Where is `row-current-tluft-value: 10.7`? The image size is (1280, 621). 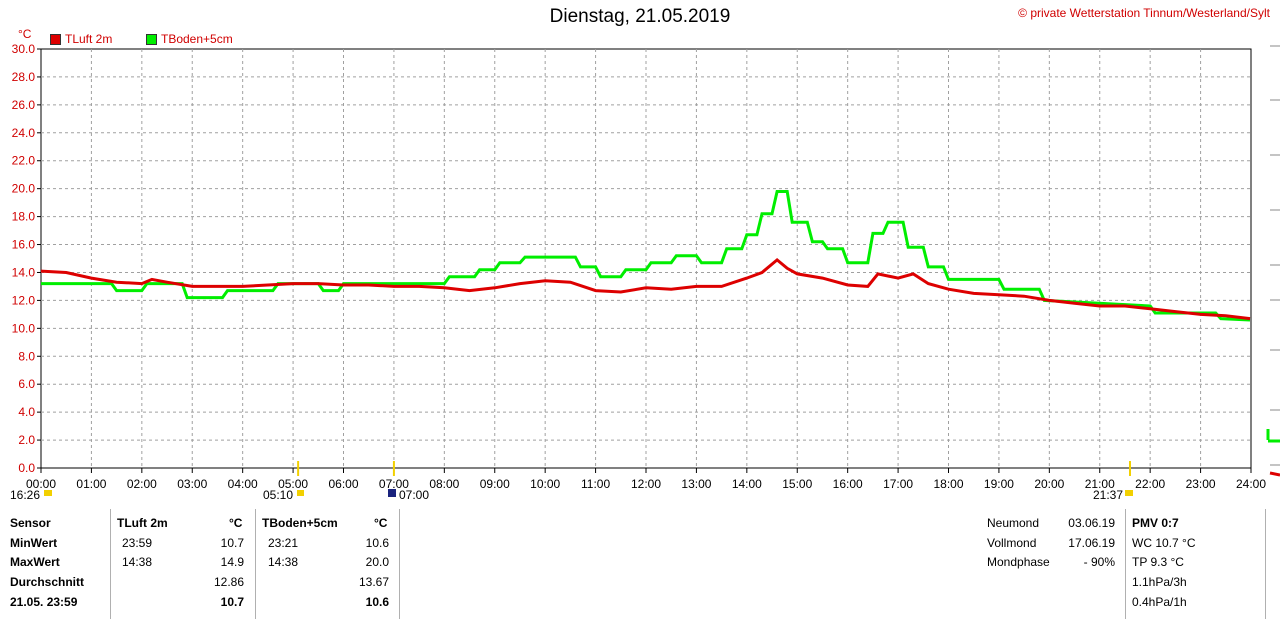
row-current-tluft-value: 10.7 is located at coordinates (232, 602).